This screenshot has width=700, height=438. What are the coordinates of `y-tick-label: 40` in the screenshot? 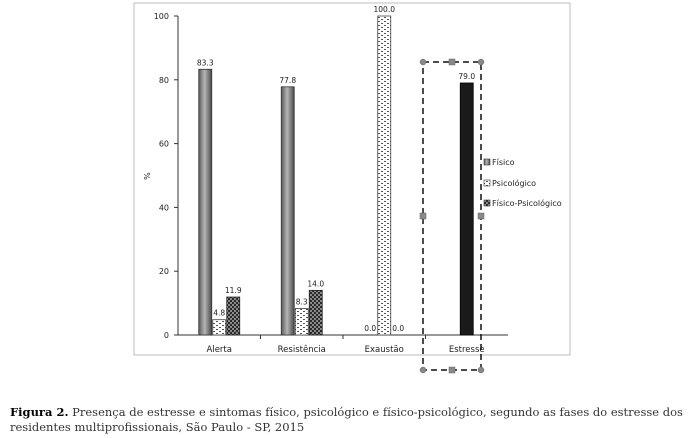 It's located at (164, 207).